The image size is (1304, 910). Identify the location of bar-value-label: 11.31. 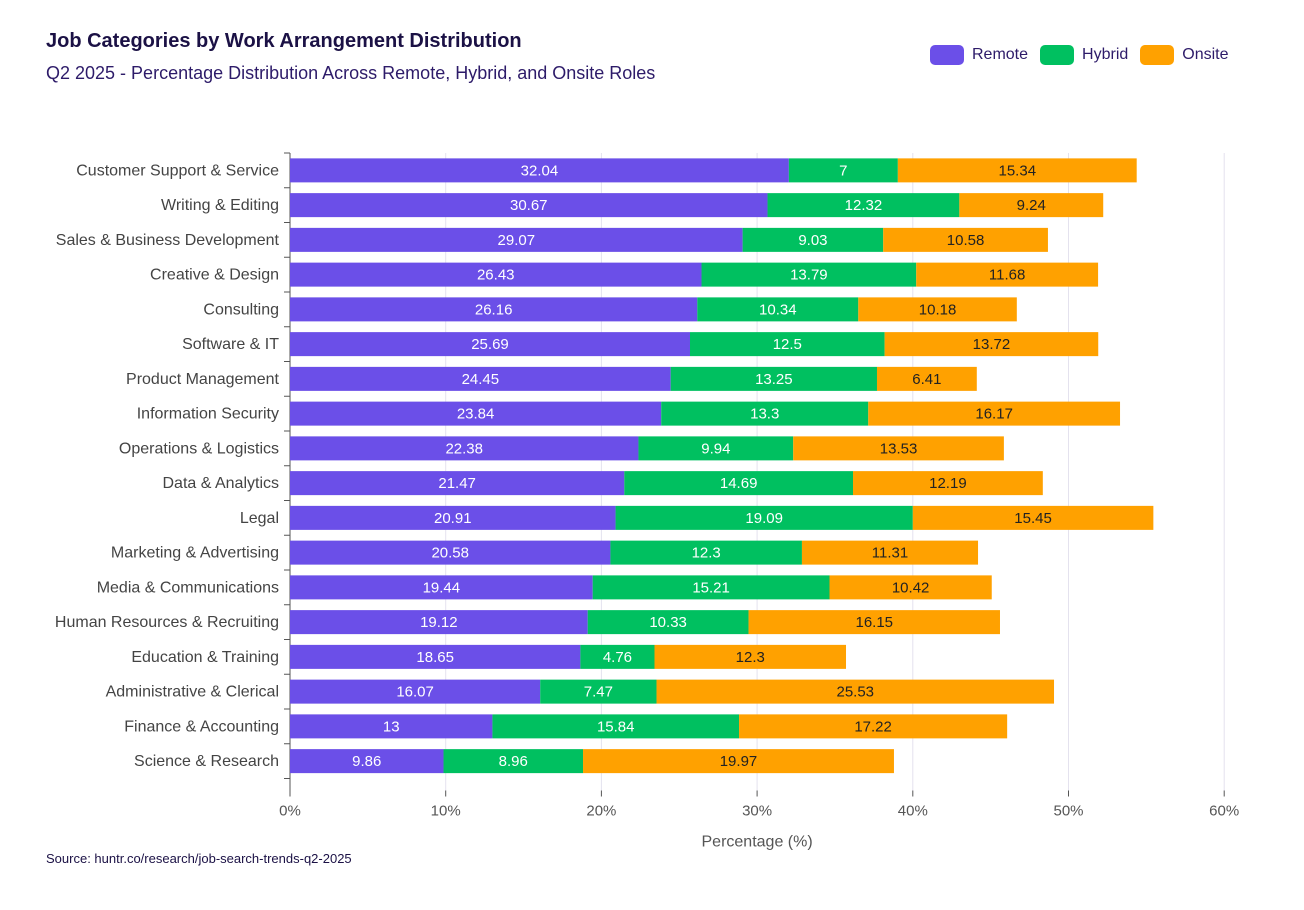
(890, 553).